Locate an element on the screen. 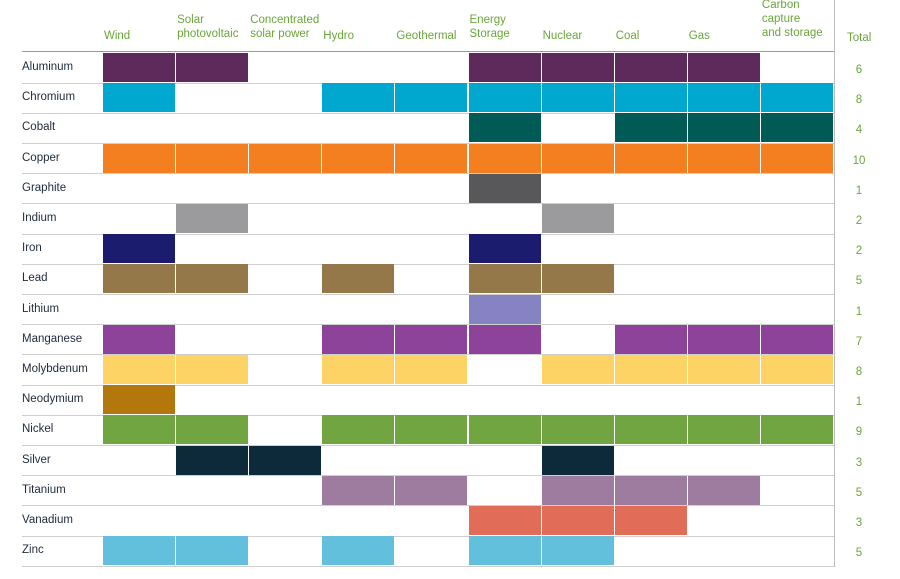 This screenshot has width=900, height=579. row-label: Lead is located at coordinates (35, 278).